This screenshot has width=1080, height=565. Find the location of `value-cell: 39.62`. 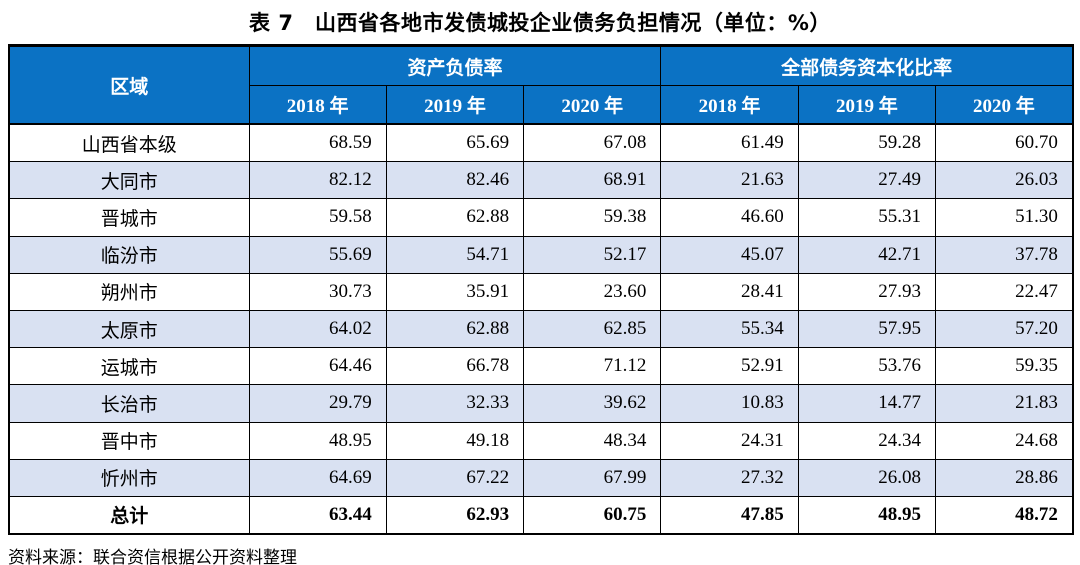

value-cell: 39.62 is located at coordinates (592, 403).